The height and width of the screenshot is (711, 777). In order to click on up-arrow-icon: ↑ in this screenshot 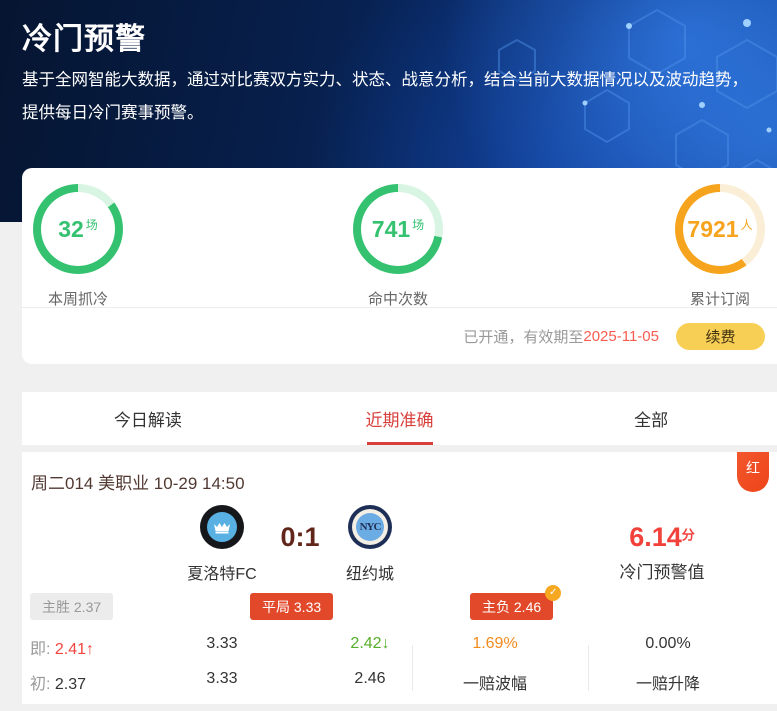, I will do `click(90, 649)`.